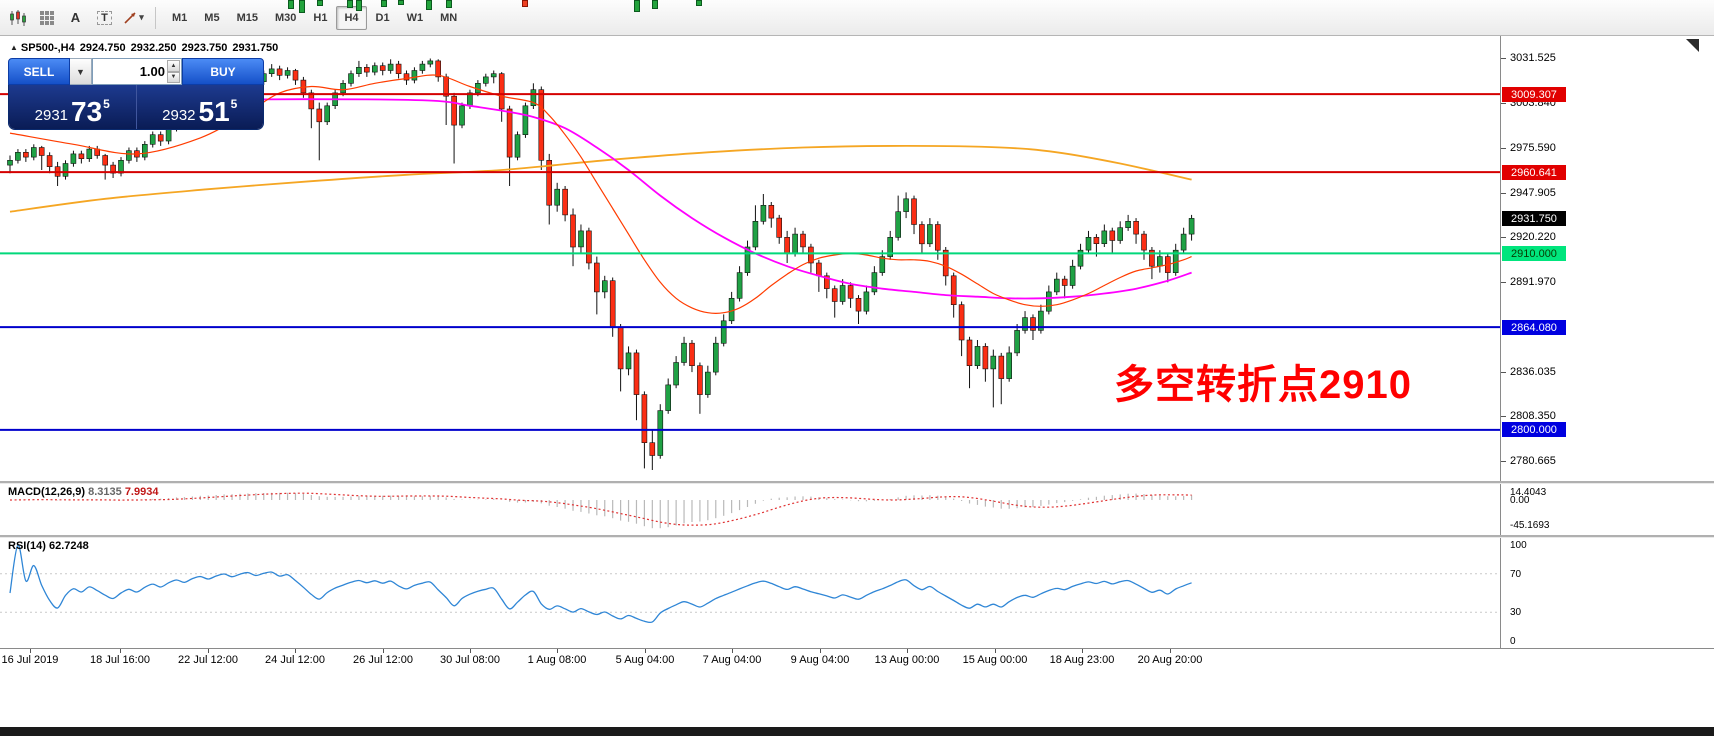 This screenshot has width=1714, height=736. I want to click on draw-tools-icon, so click(130, 18).